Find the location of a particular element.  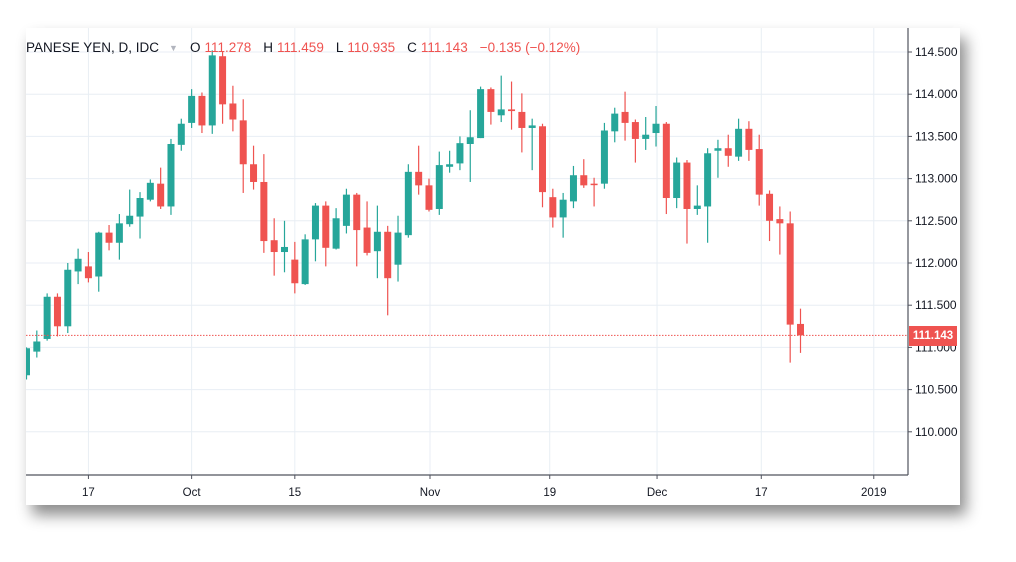

symbol-title: PANESE YEN, D, IDC is located at coordinates (93, 47).